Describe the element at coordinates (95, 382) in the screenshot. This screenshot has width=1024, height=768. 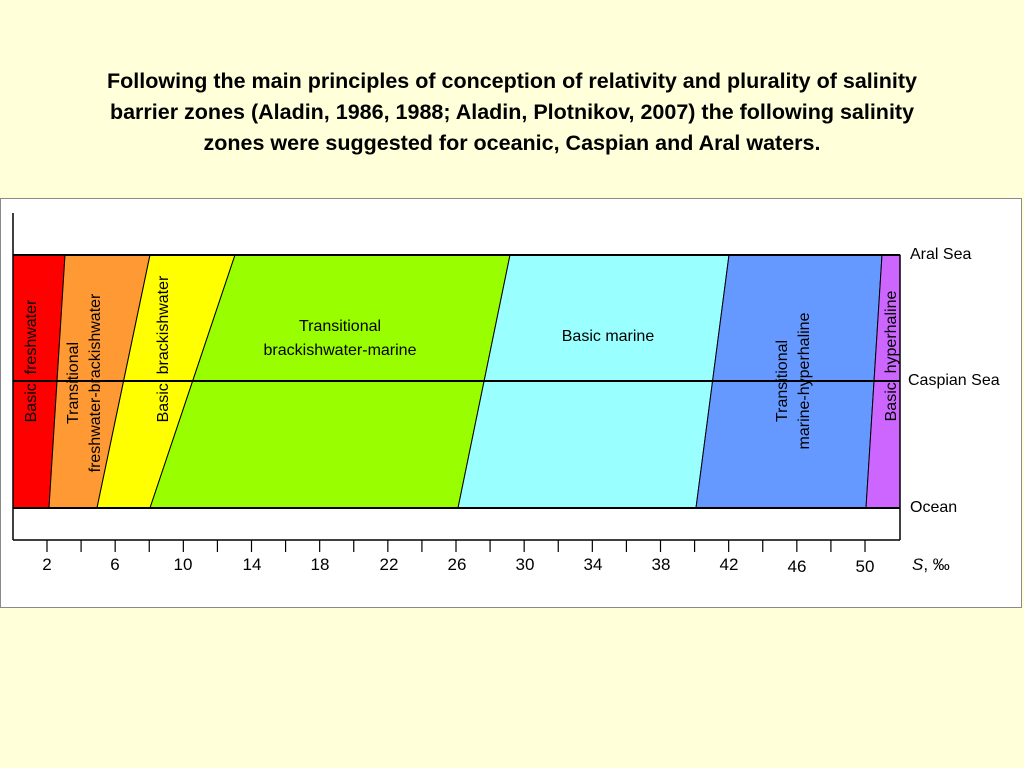
I see `zone-label-transitional-freshwater-brackishwater-2: freshwater-brackishwater` at that location.